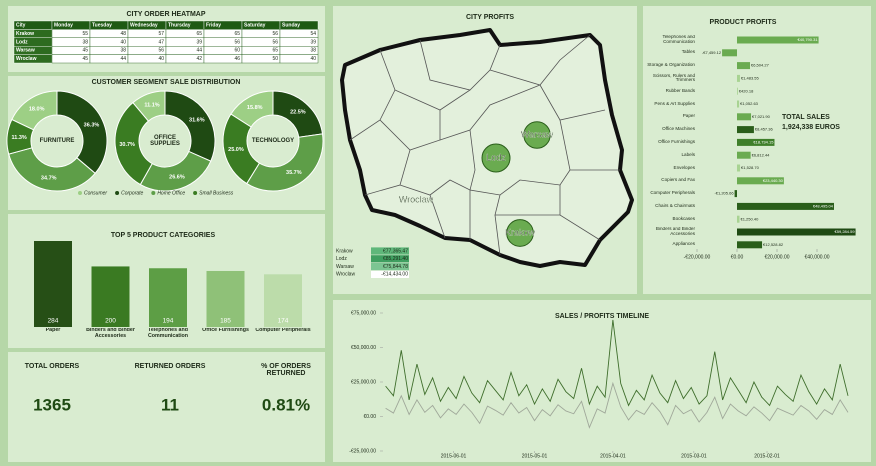 This screenshot has height=466, width=876. What do you see at coordinates (688, 116) in the screenshot?
I see `category-label: Paper` at bounding box center [688, 116].